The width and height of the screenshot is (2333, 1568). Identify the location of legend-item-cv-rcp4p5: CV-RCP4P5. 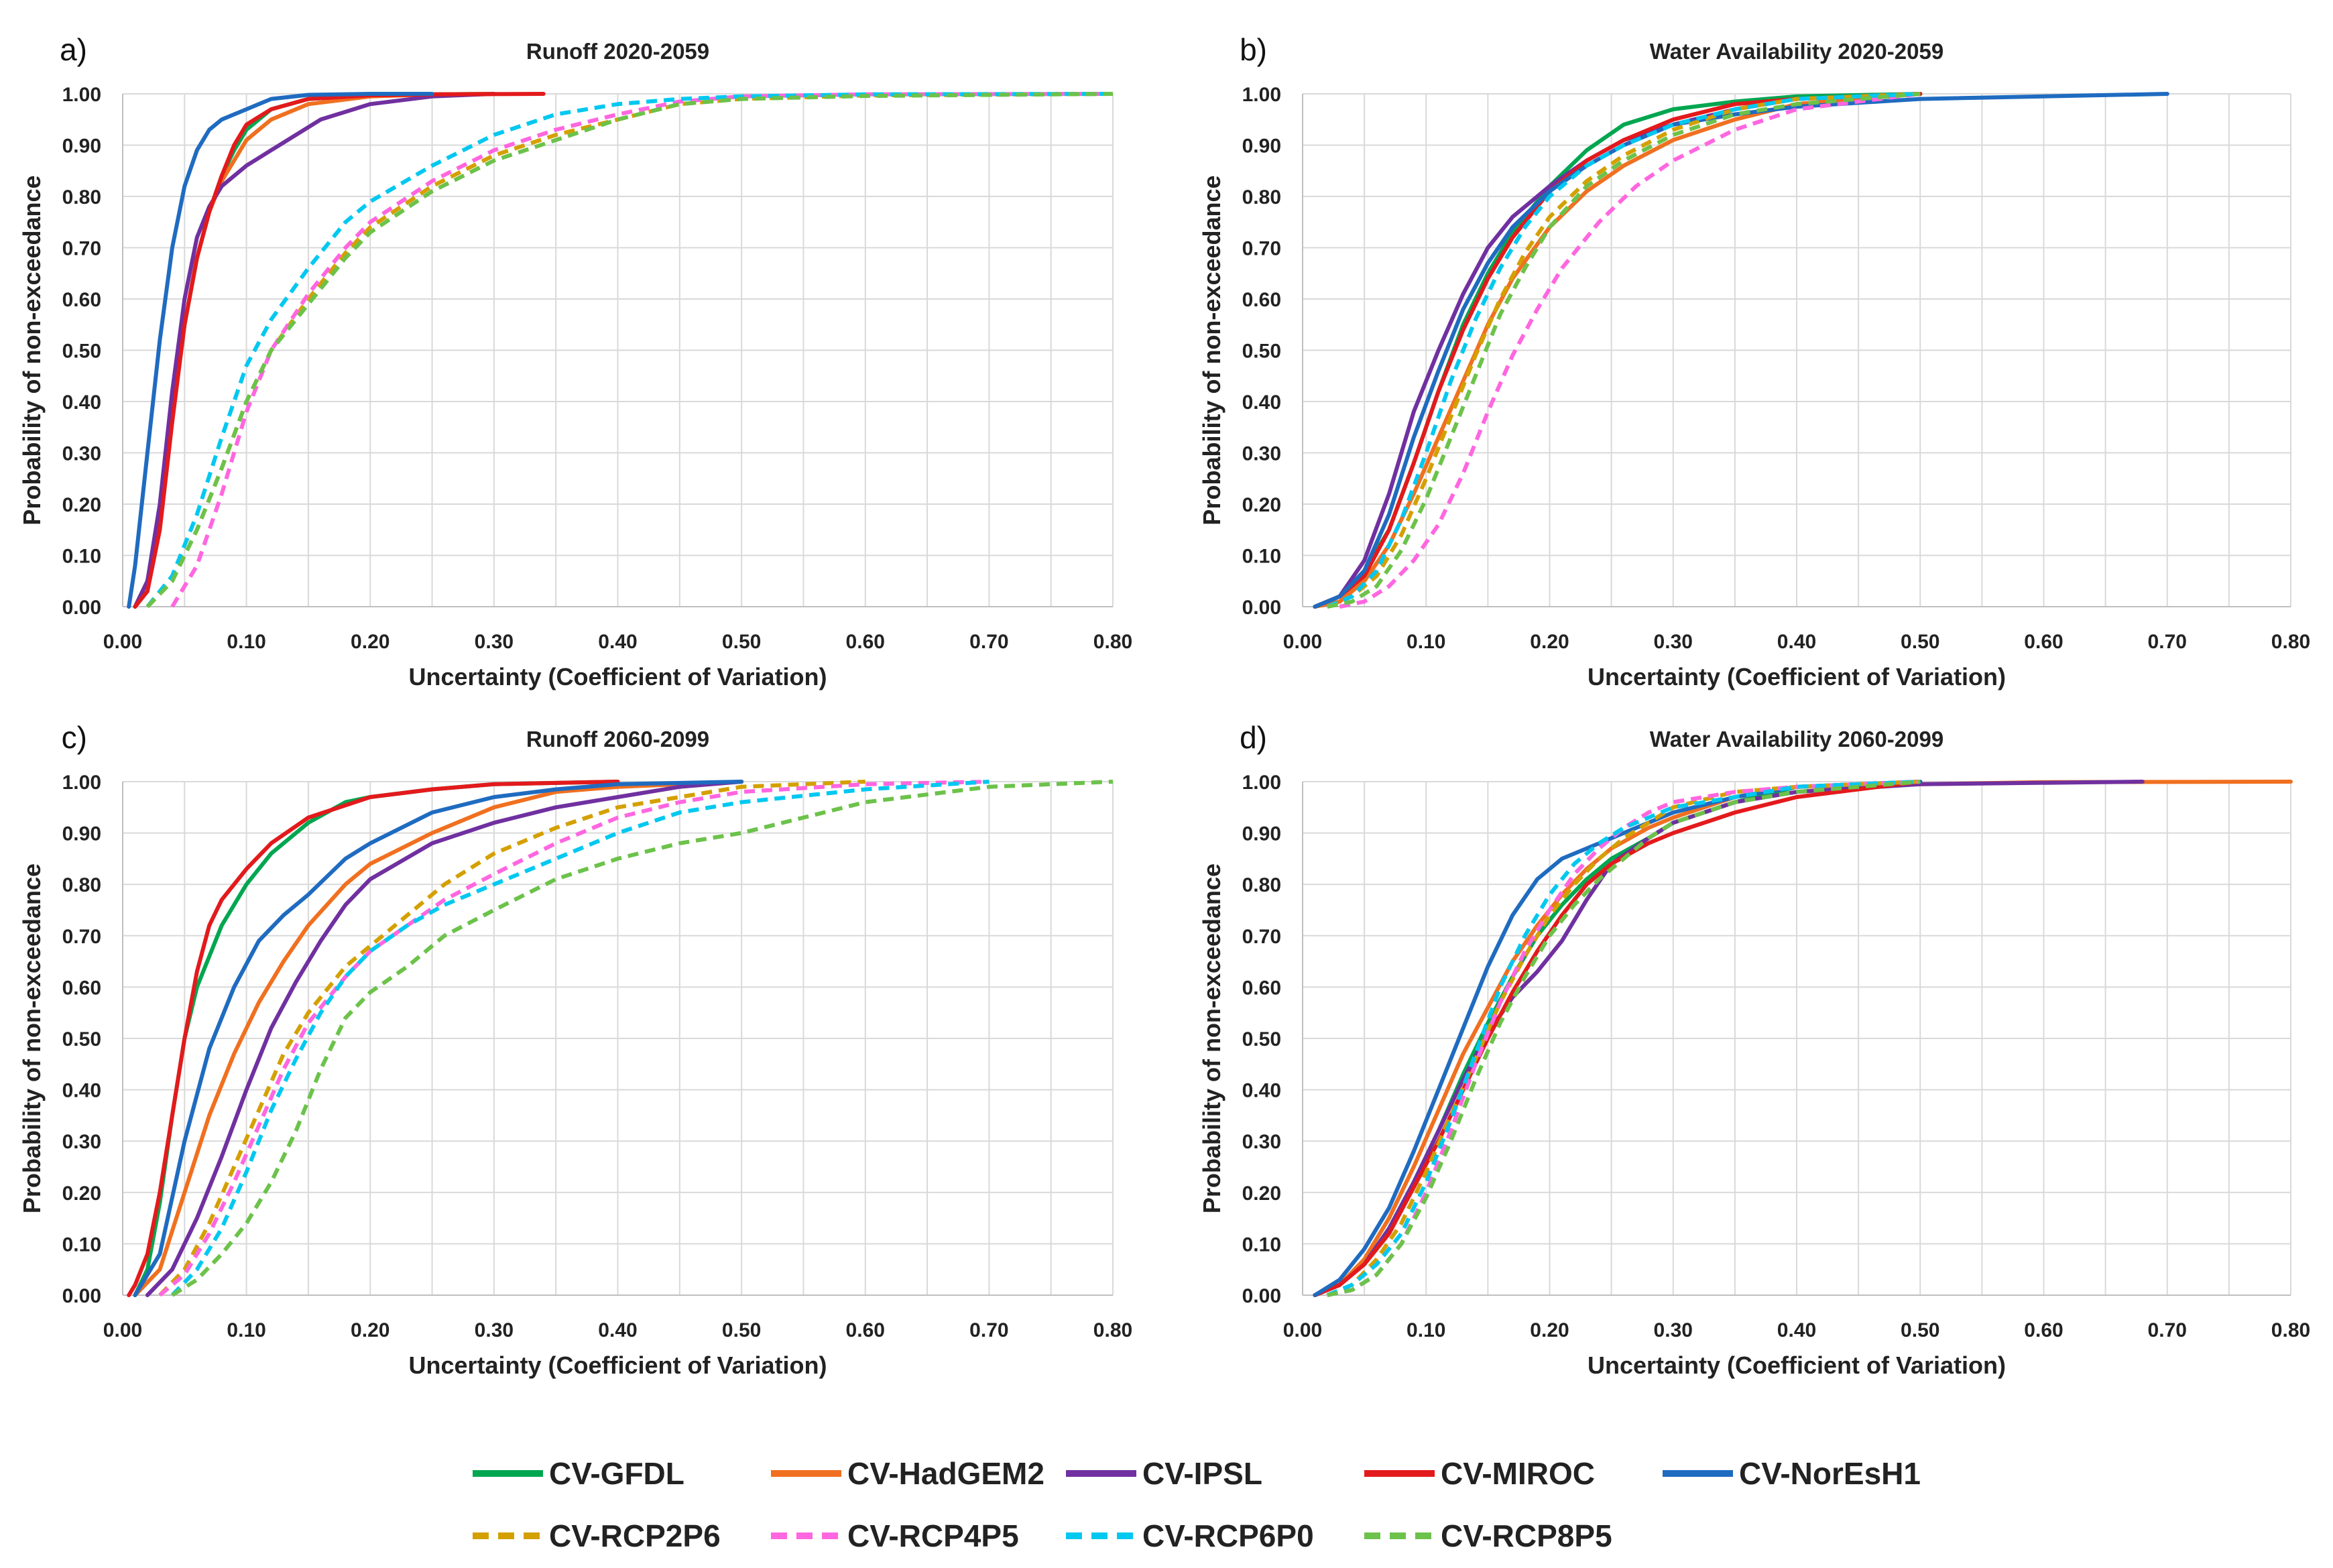
(895, 1536).